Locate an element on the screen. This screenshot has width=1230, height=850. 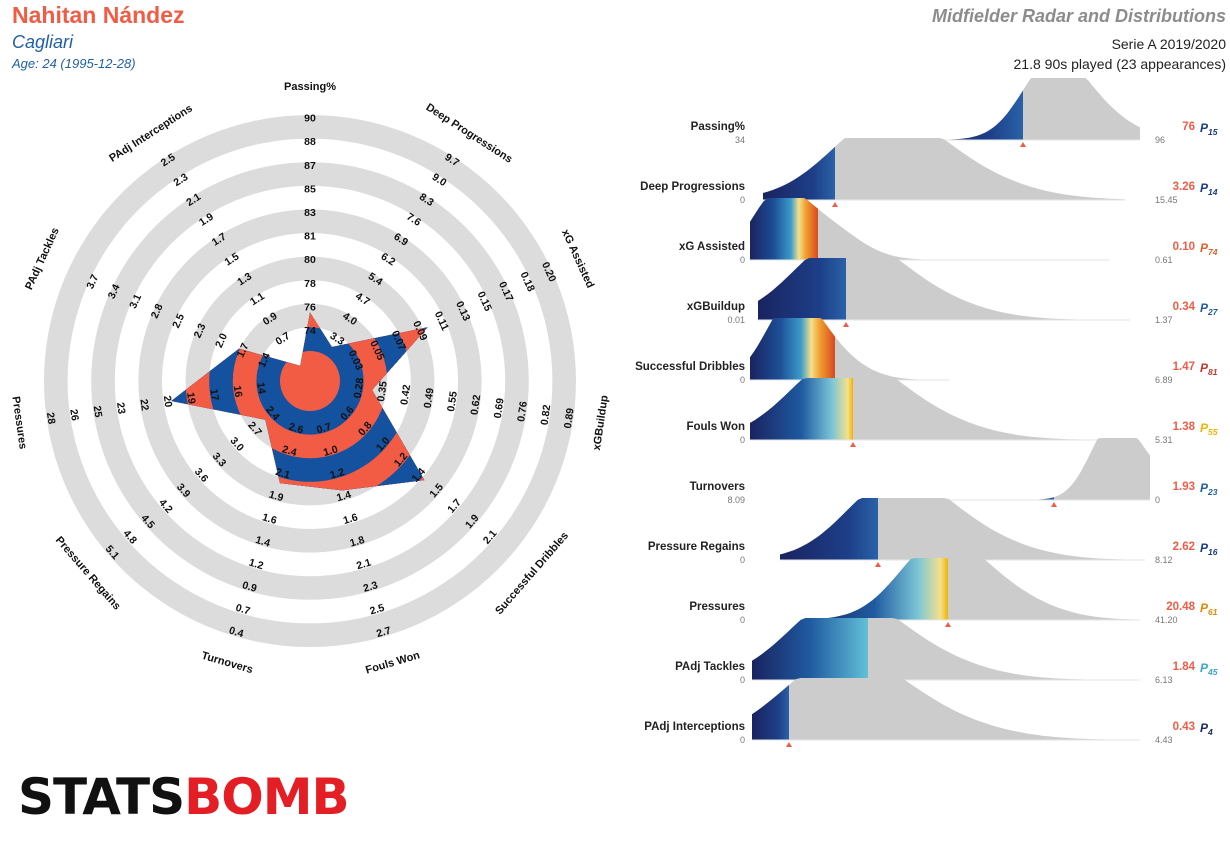
metric-value: 20.48 is located at coordinates (1180, 607).